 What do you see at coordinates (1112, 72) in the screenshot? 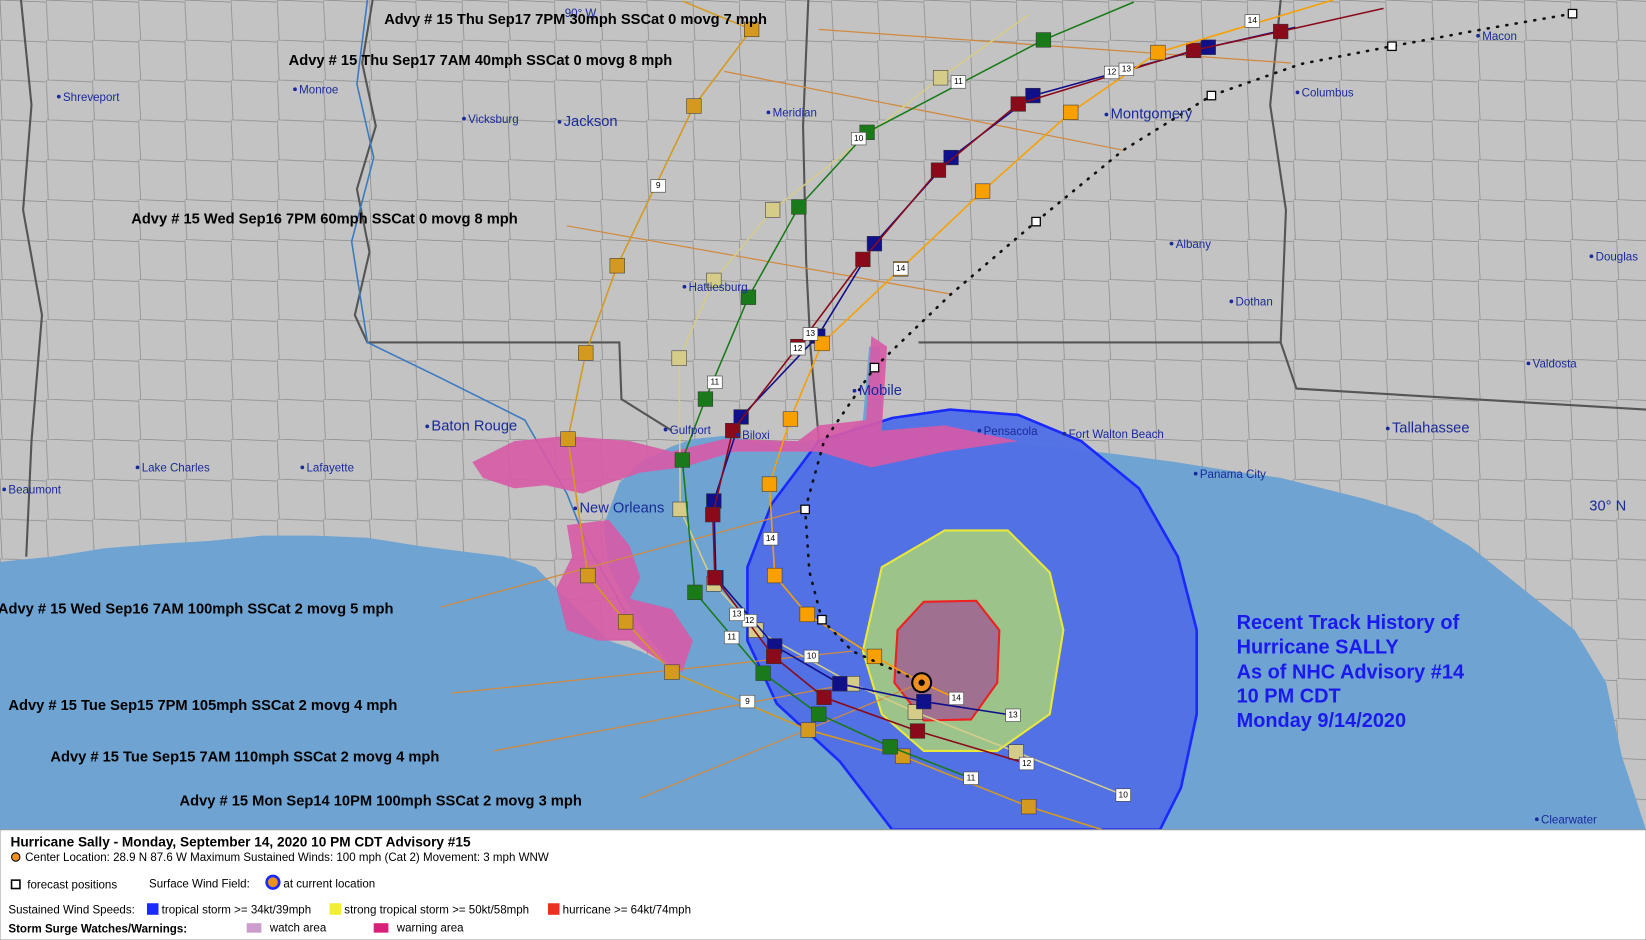
I see `track-number: 12` at bounding box center [1112, 72].